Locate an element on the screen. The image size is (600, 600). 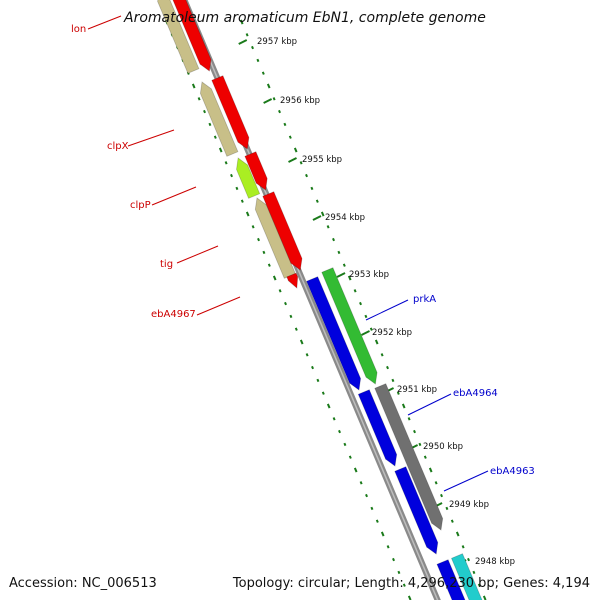
gene-block-lon-khaki is located at coordinates (178, 37).